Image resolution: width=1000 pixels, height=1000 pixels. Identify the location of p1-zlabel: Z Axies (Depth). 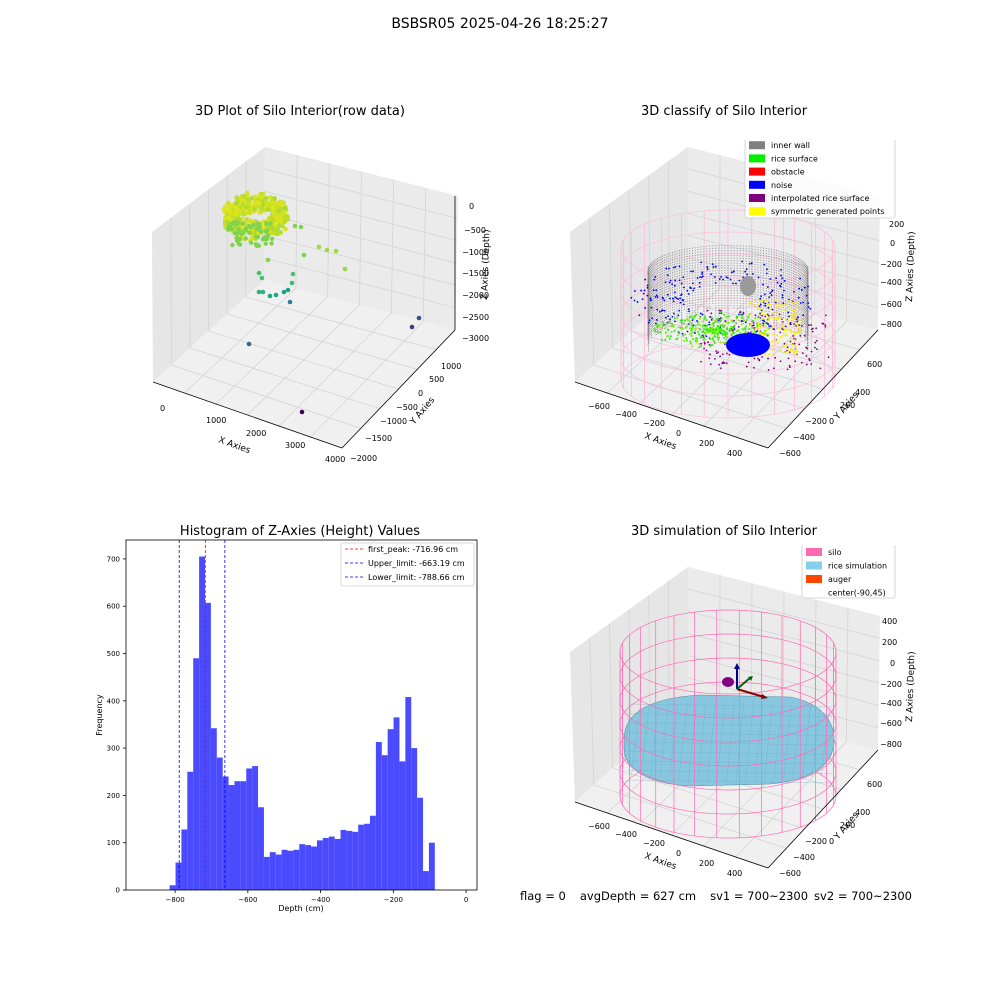
(486, 264).